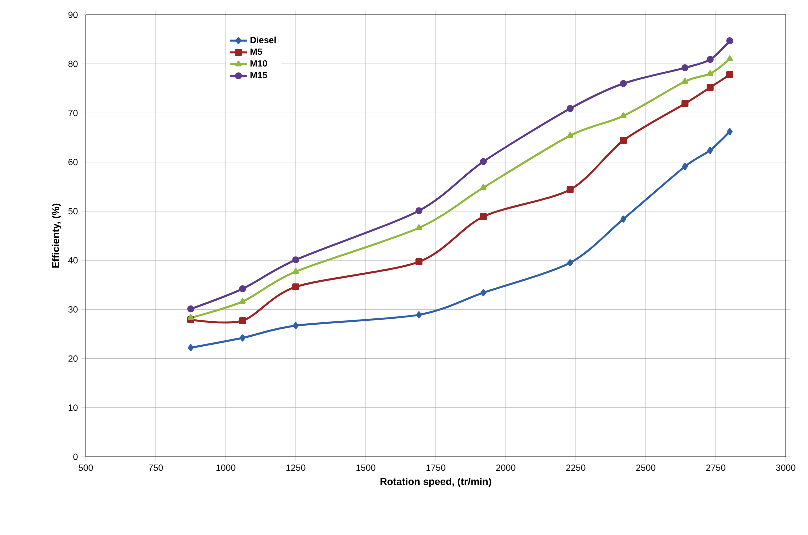 This screenshot has width=808, height=535. What do you see at coordinates (73, 408) in the screenshot?
I see `y-tick-label: 10` at bounding box center [73, 408].